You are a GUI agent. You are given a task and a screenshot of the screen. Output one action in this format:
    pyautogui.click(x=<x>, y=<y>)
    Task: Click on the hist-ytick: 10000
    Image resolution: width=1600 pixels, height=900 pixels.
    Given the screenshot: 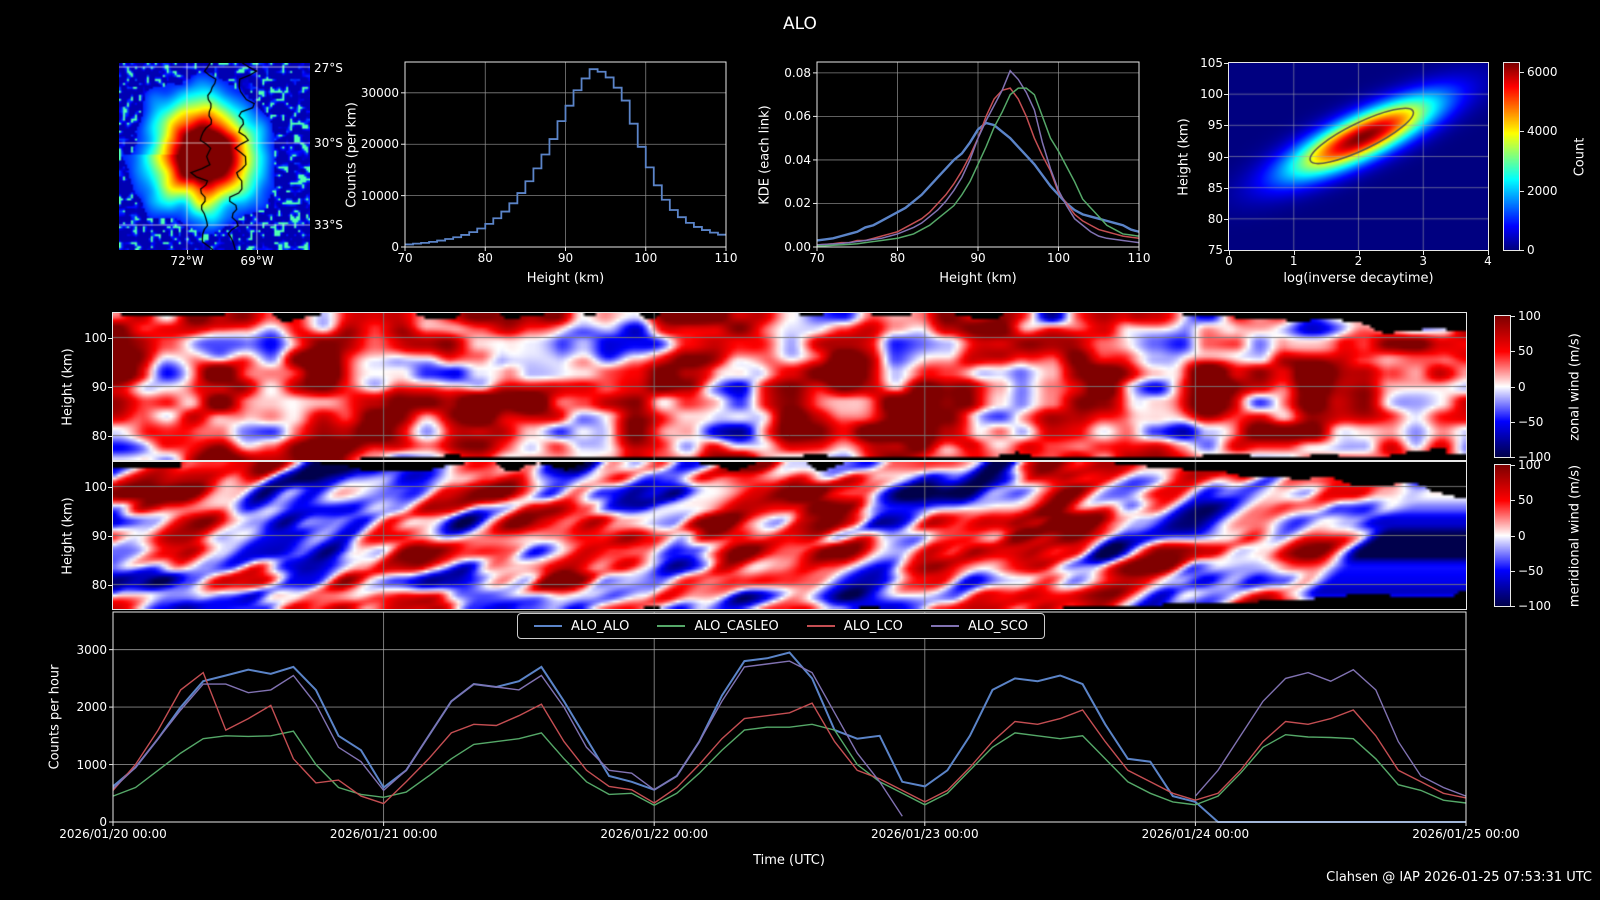 What is the action you would take?
    pyautogui.click(x=379, y=195)
    